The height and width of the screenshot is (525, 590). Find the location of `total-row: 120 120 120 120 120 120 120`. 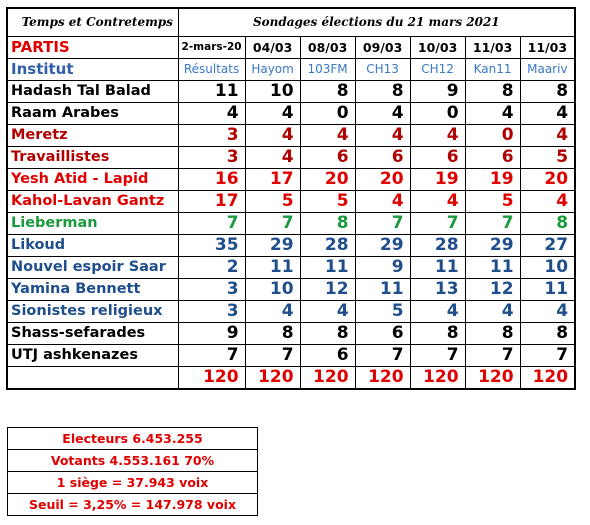

total-row: 120 120 120 120 120 120 120 is located at coordinates (291, 378).